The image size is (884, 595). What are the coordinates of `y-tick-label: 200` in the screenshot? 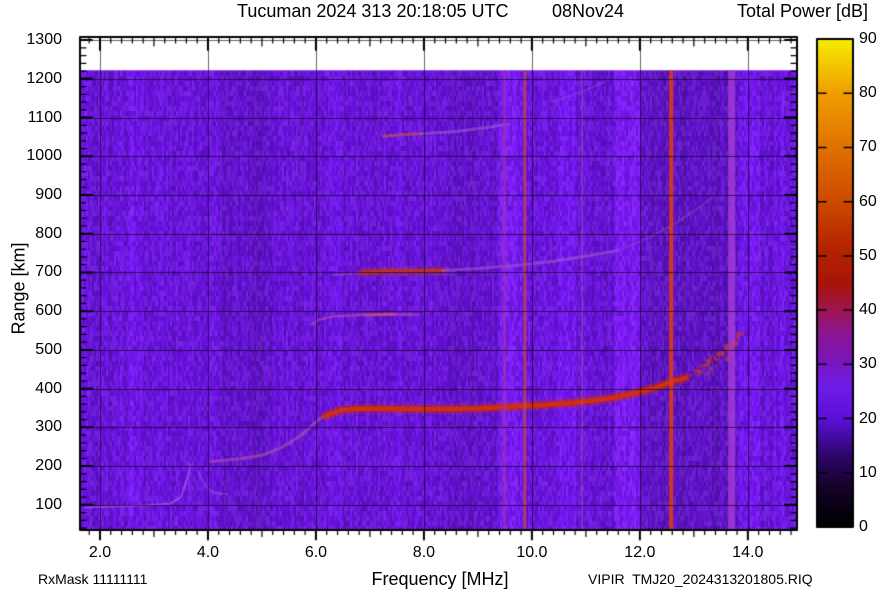 It's located at (48, 466).